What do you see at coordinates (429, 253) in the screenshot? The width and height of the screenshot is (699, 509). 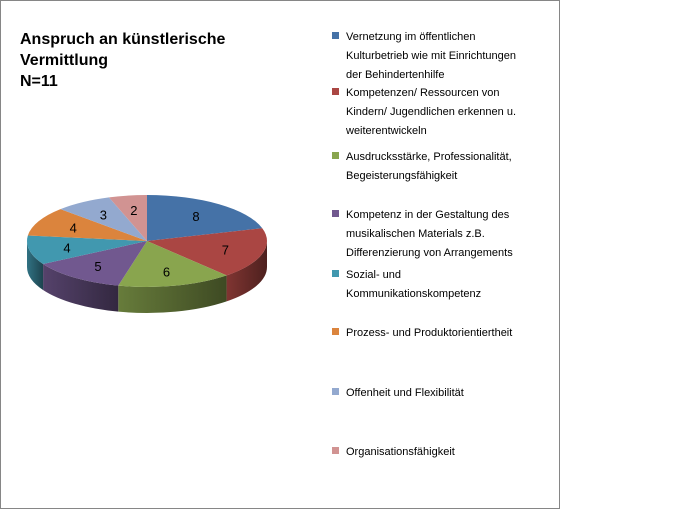 I see `legend-text-line: Differenzierung von Arrangements` at bounding box center [429, 253].